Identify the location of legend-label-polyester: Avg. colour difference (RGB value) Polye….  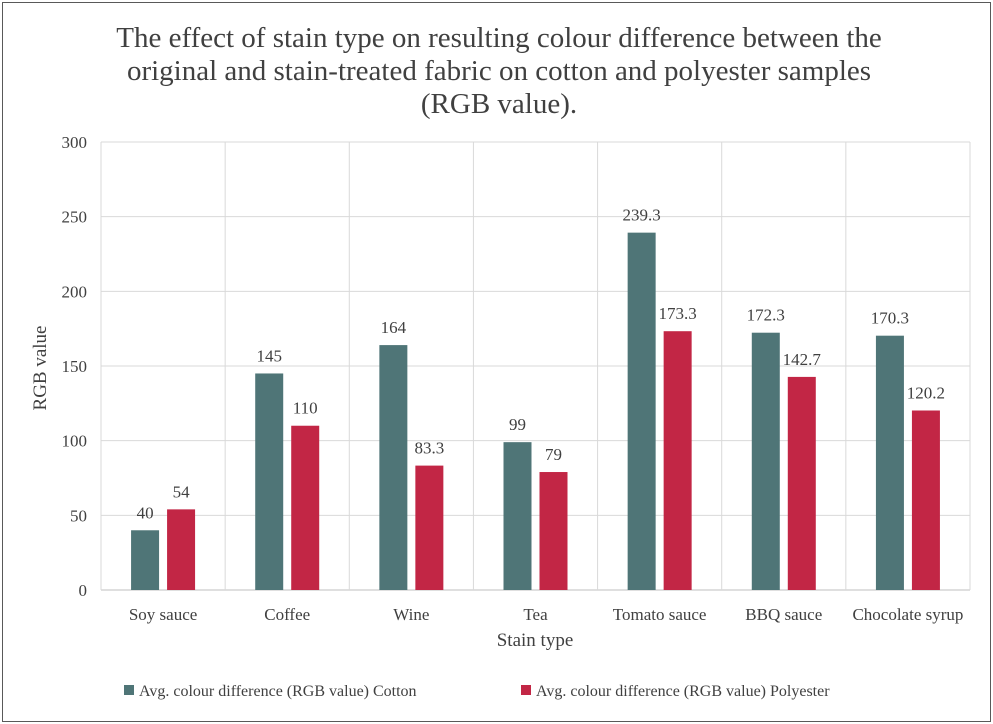
(683, 691).